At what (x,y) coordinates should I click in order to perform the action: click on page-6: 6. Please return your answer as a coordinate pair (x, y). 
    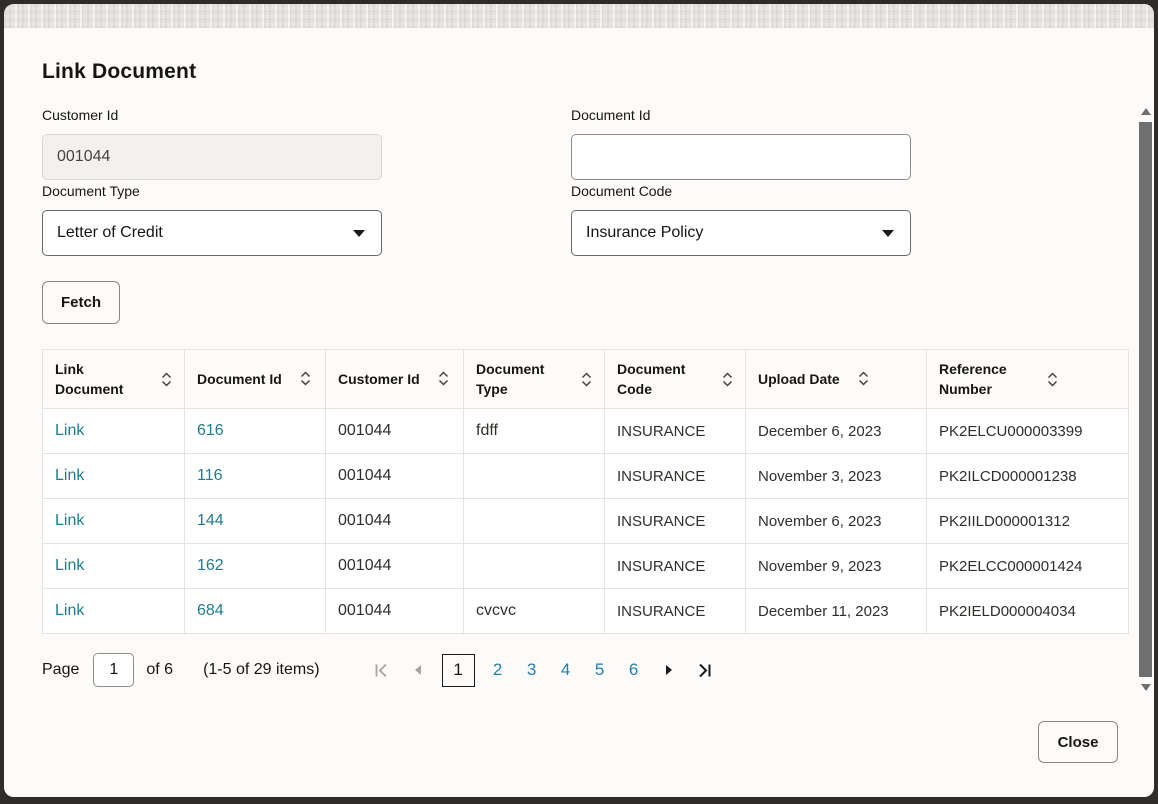
    Looking at the image, I should click on (633, 669).